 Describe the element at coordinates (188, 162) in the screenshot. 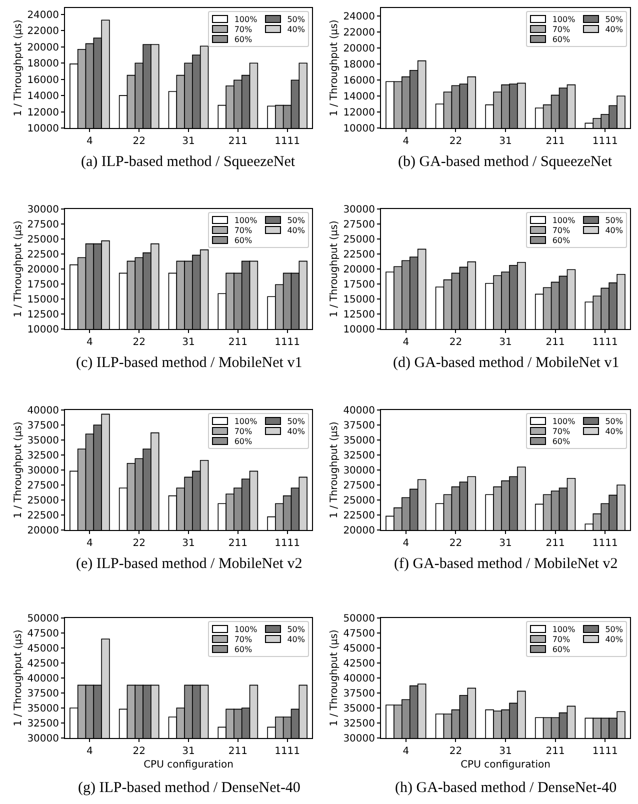

I see `text: (a) ILP-based method / SqueezeNet` at that location.